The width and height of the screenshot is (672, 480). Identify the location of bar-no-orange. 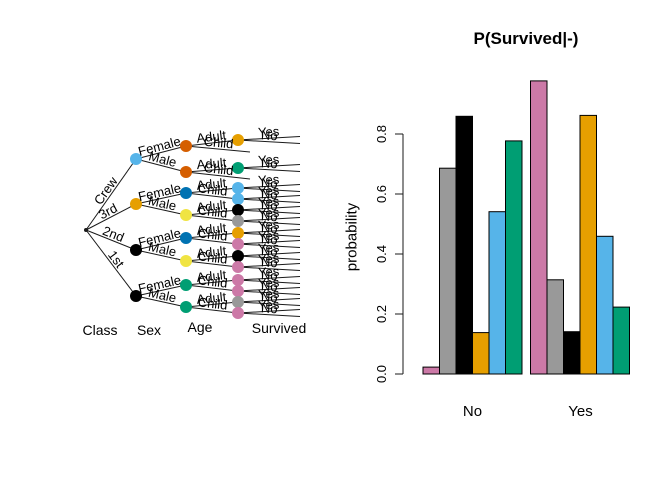
(481, 353).